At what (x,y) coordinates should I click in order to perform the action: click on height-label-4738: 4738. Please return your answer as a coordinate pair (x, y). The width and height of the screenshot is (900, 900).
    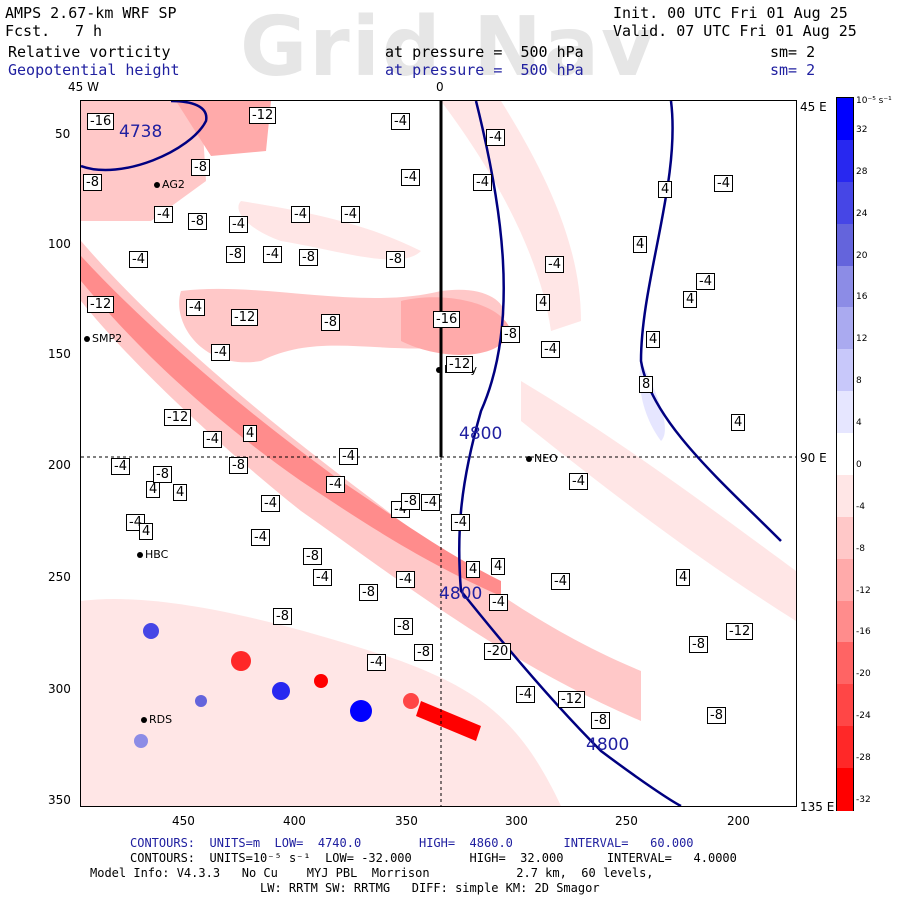
    Looking at the image, I should click on (141, 132).